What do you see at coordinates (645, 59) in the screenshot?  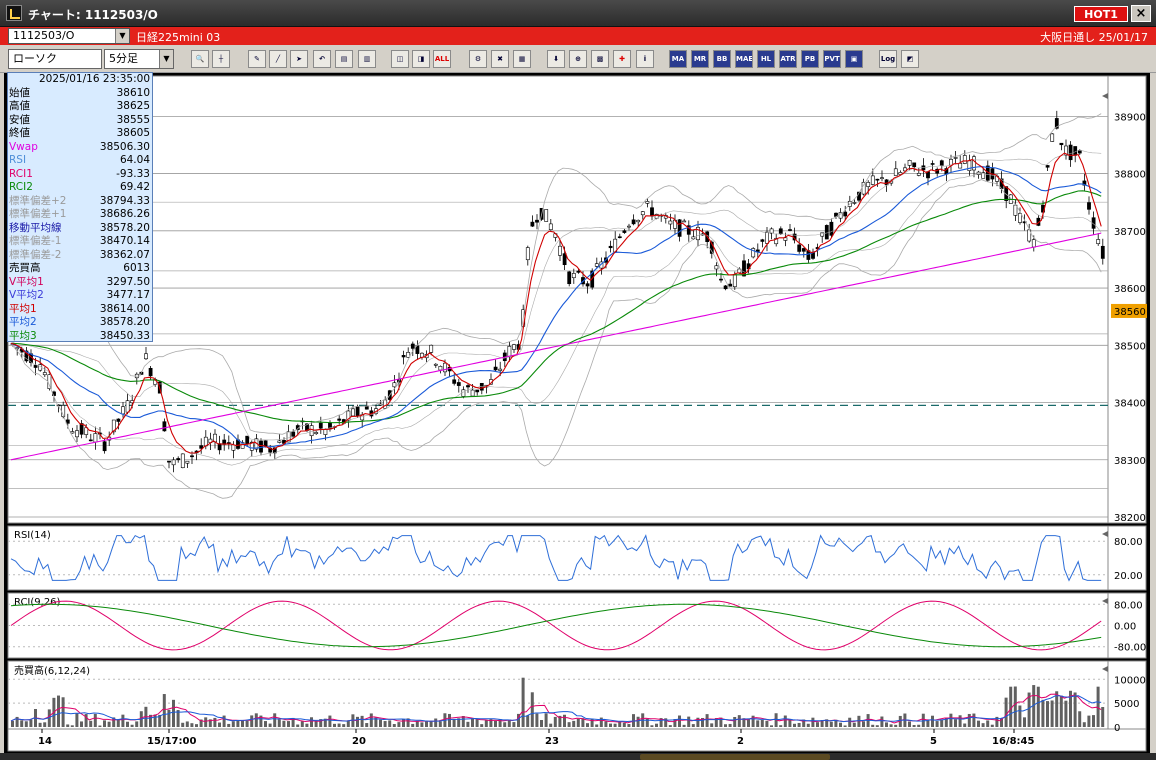 I see `info-icon: i` at bounding box center [645, 59].